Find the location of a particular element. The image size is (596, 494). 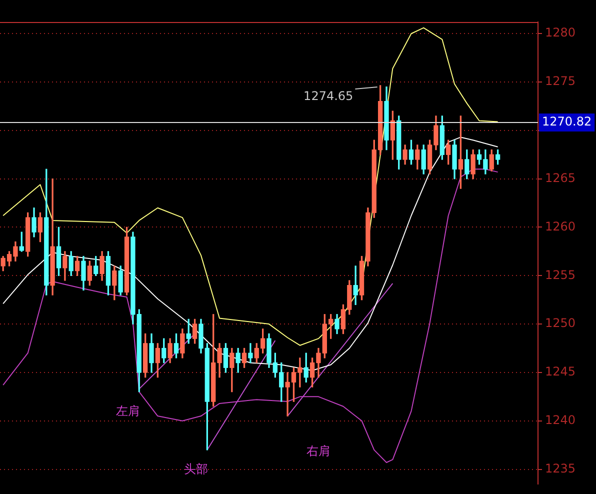

y-tick-label: 1250 is located at coordinates (560, 323).